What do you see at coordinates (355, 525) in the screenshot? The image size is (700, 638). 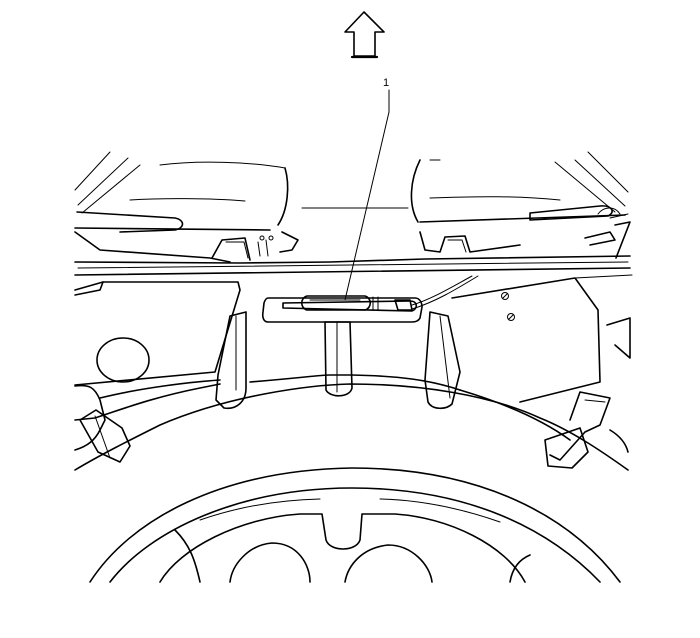 I see `spare-wheel` at bounding box center [355, 525].